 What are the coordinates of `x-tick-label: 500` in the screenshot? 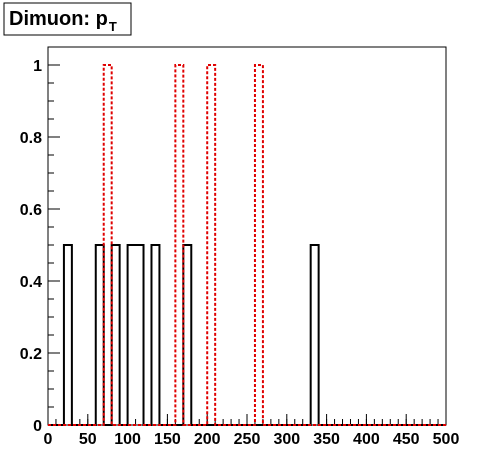 It's located at (446, 439).